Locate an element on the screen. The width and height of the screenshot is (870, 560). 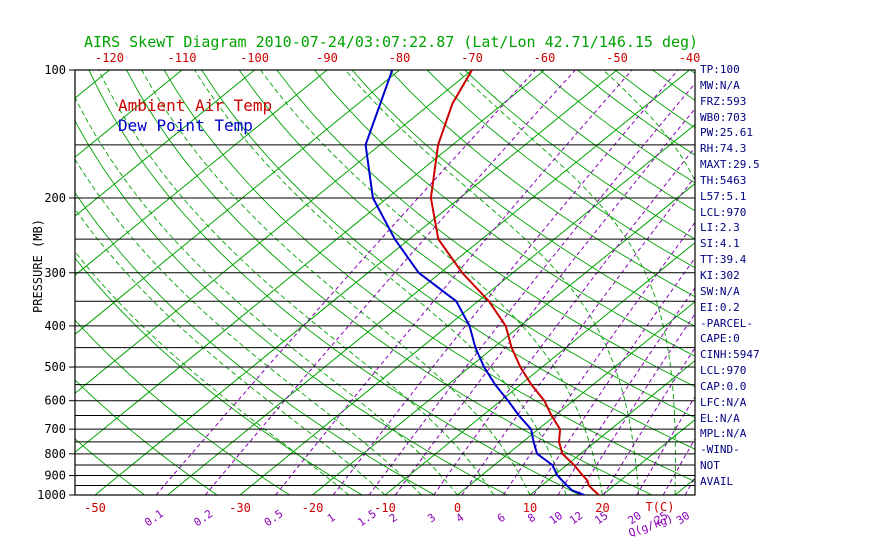
panel-line: PW:25.61 is located at coordinates (726, 133).